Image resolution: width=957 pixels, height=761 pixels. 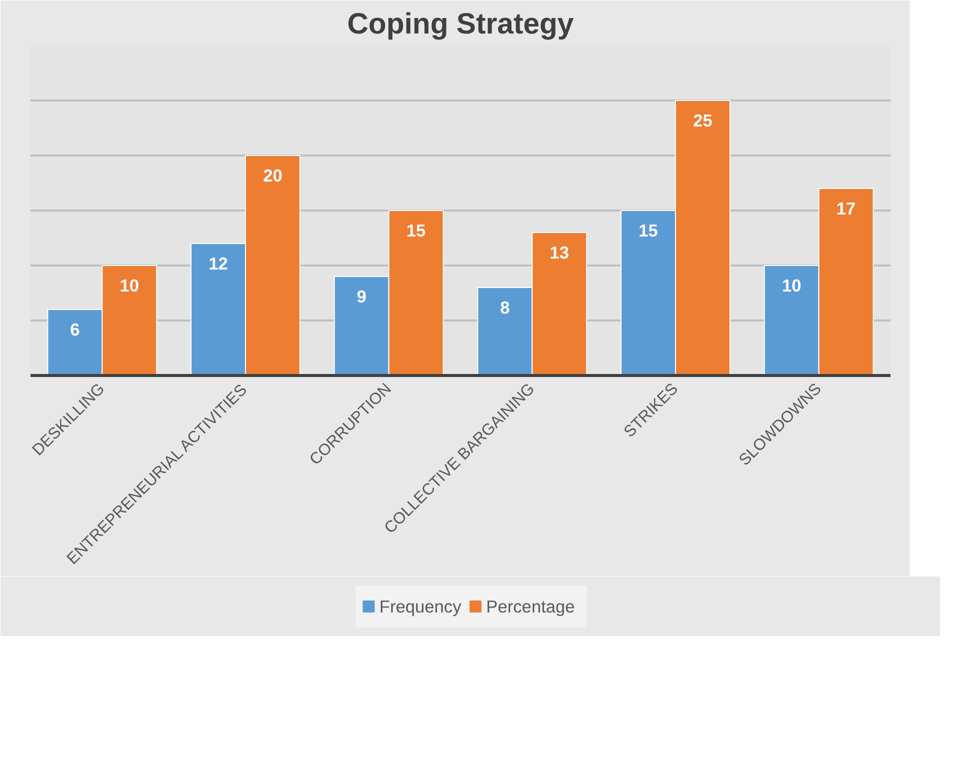 What do you see at coordinates (703, 120) in the screenshot?
I see `data-label: 25` at bounding box center [703, 120].